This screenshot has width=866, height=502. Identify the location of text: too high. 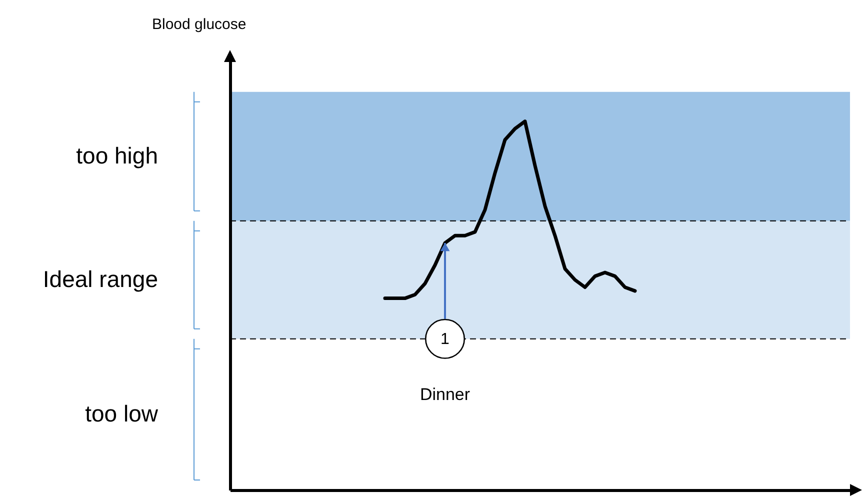
(117, 155).